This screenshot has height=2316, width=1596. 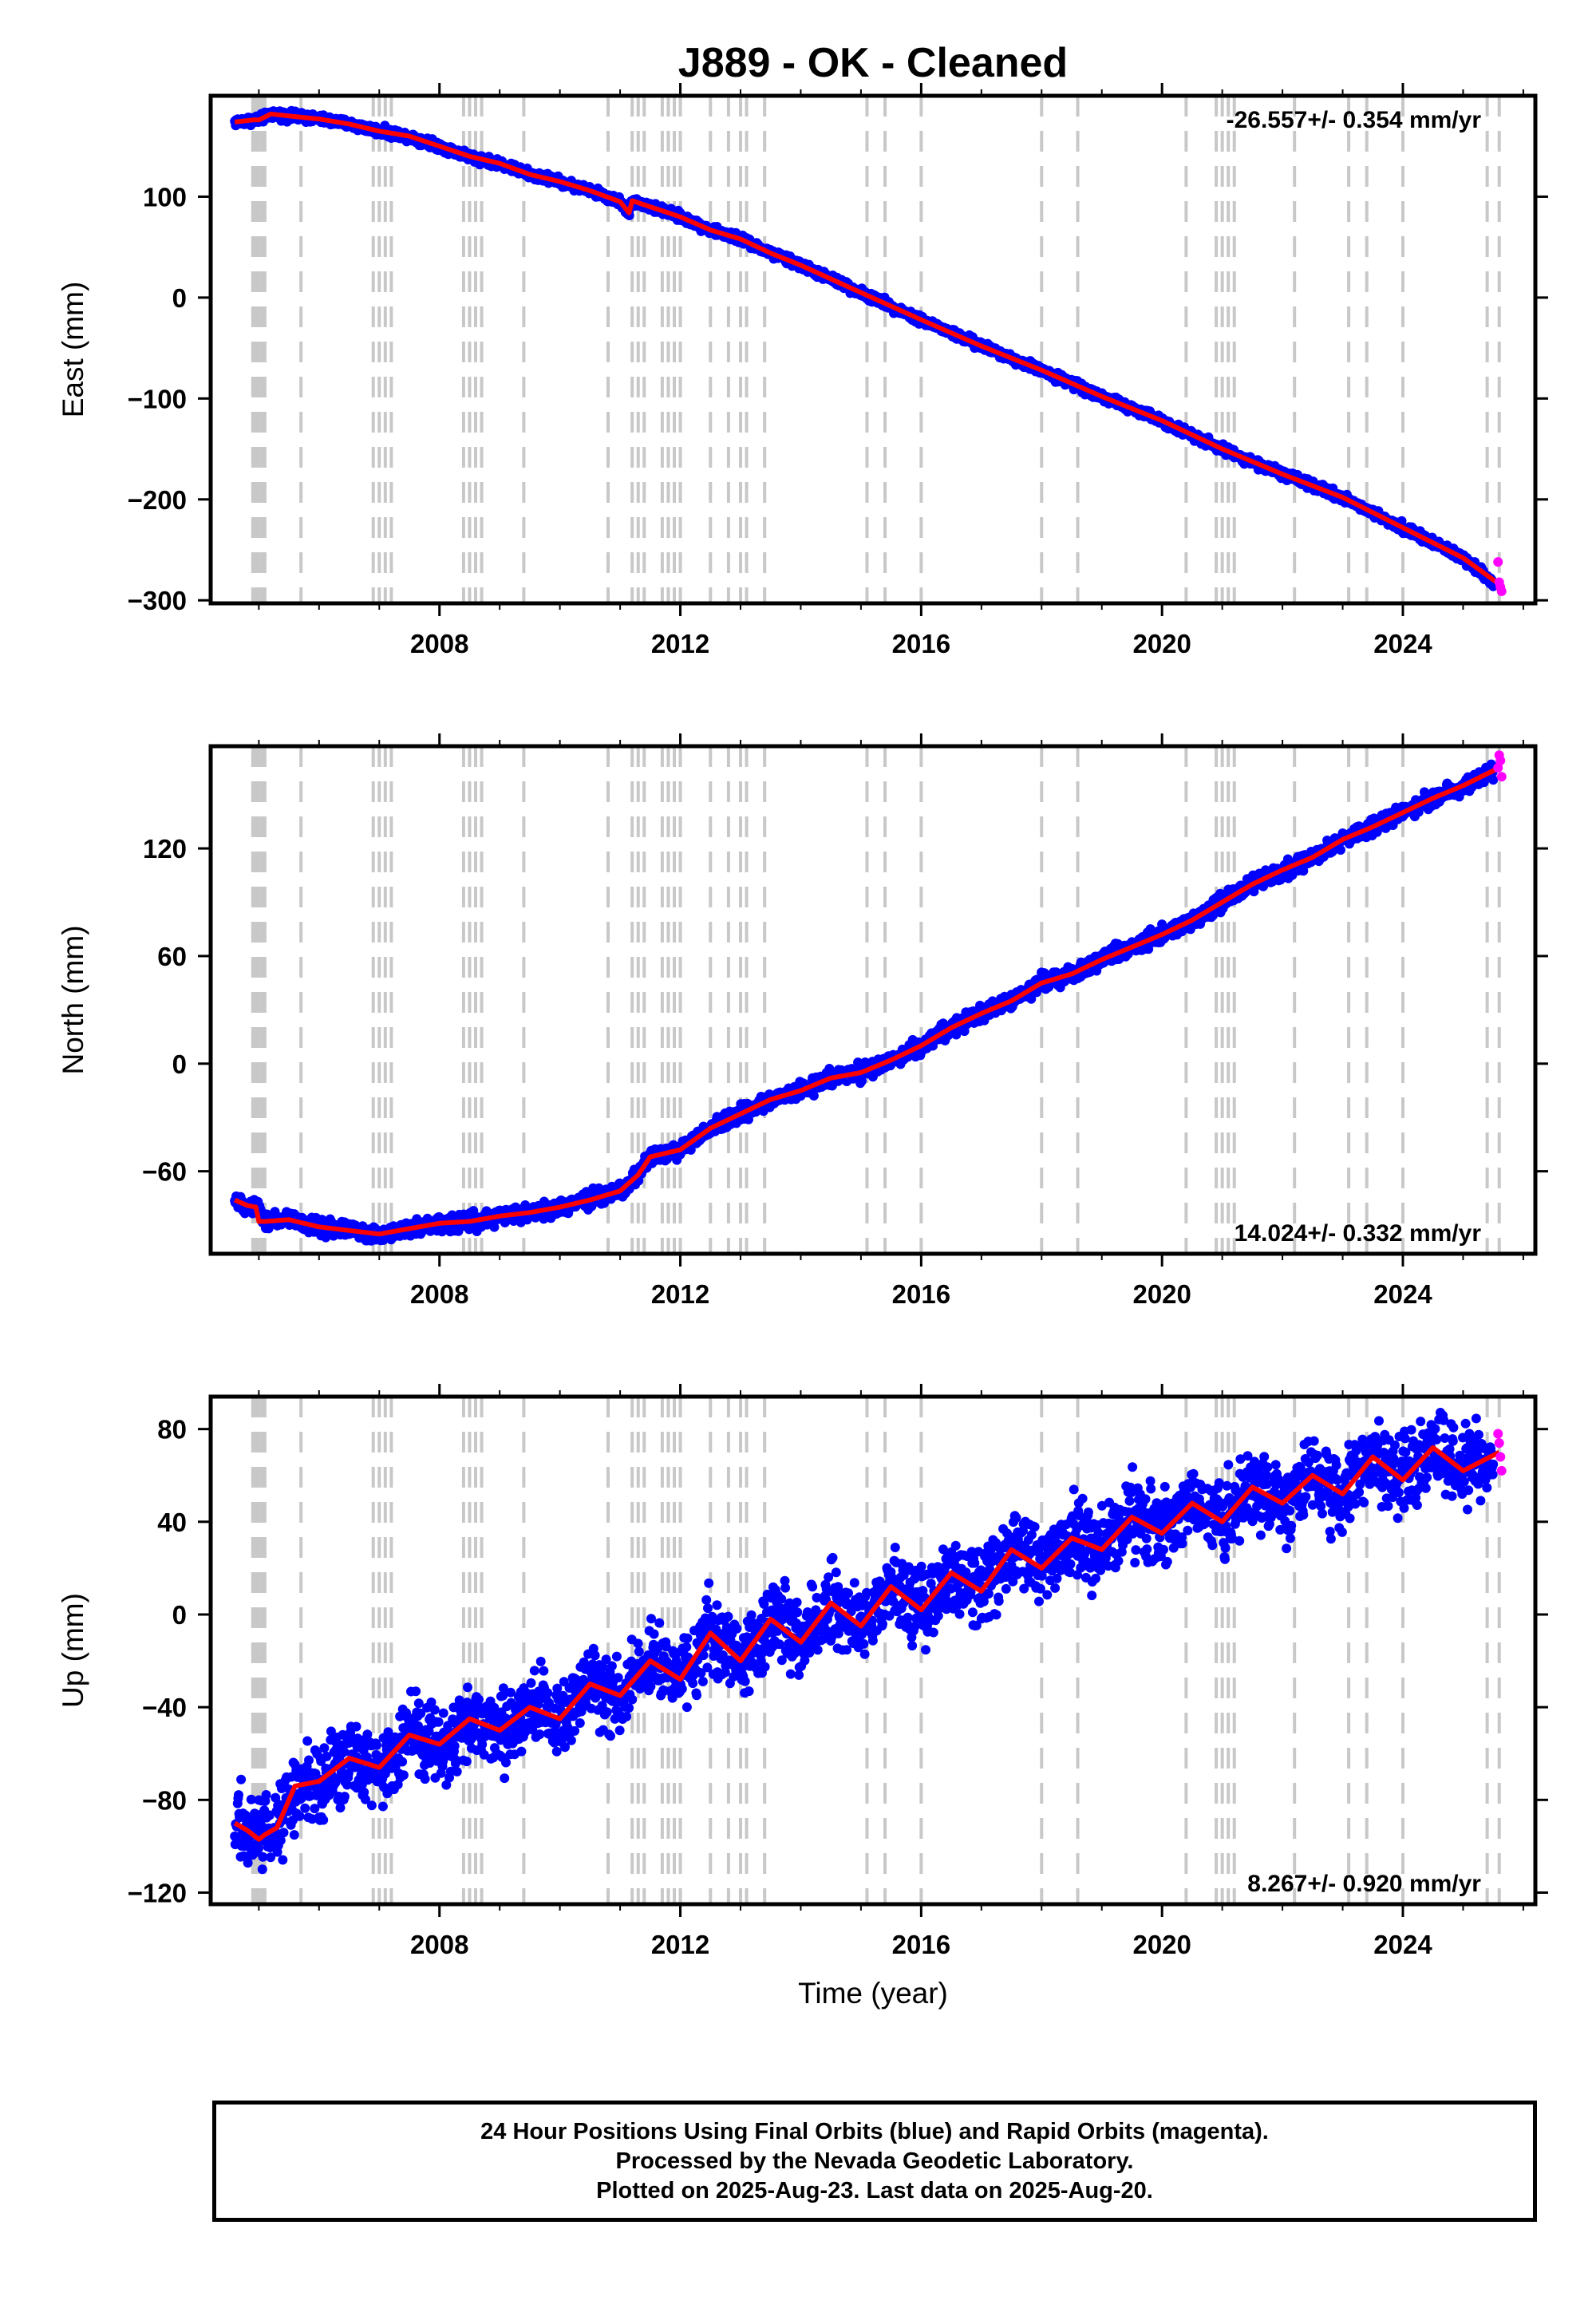 I want to click on y-tick-label: −100, so click(x=157, y=398).